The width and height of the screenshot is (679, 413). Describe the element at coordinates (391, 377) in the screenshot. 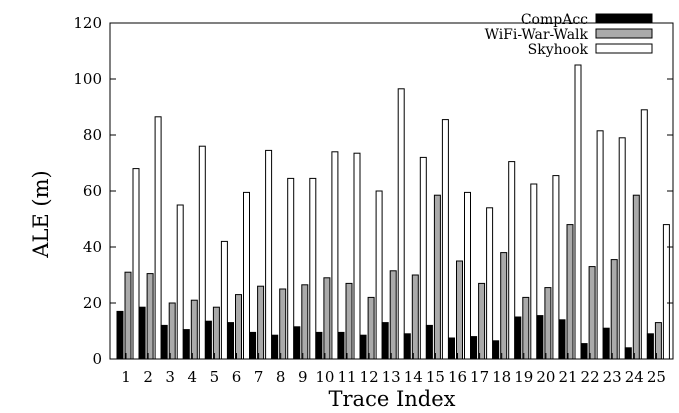

I see `x-tick-label: 13` at that location.